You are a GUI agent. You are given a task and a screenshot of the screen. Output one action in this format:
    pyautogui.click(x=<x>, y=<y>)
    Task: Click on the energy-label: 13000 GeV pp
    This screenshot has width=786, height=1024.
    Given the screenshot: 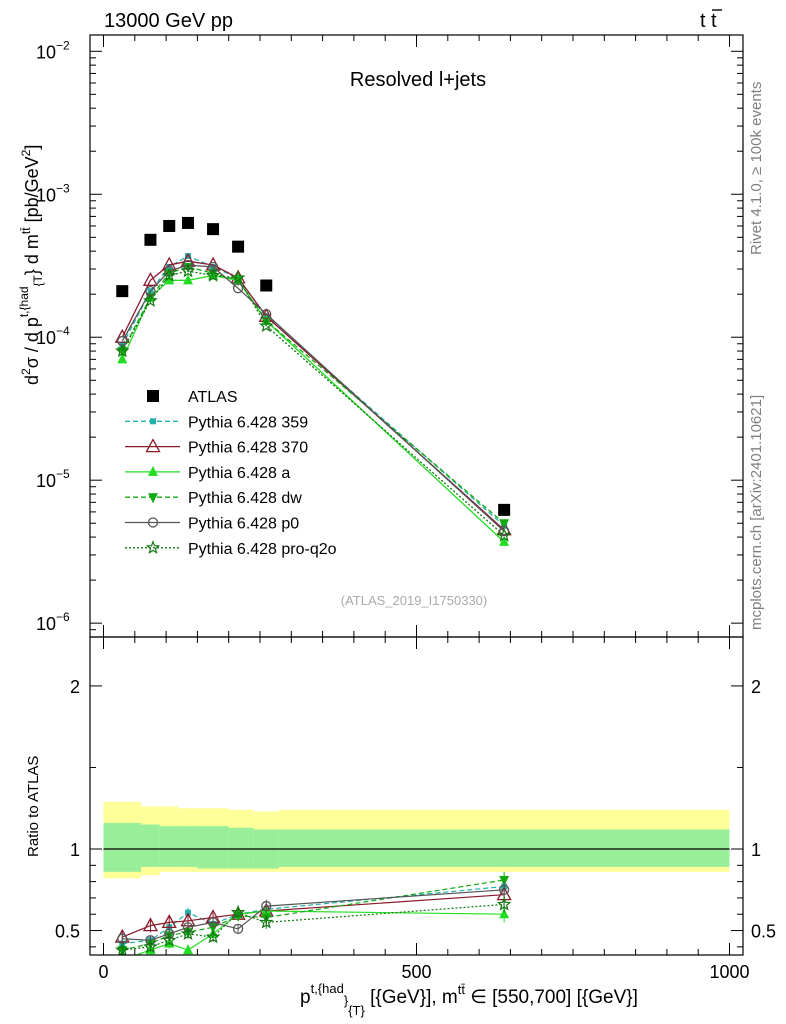 What is the action you would take?
    pyautogui.click(x=168, y=21)
    